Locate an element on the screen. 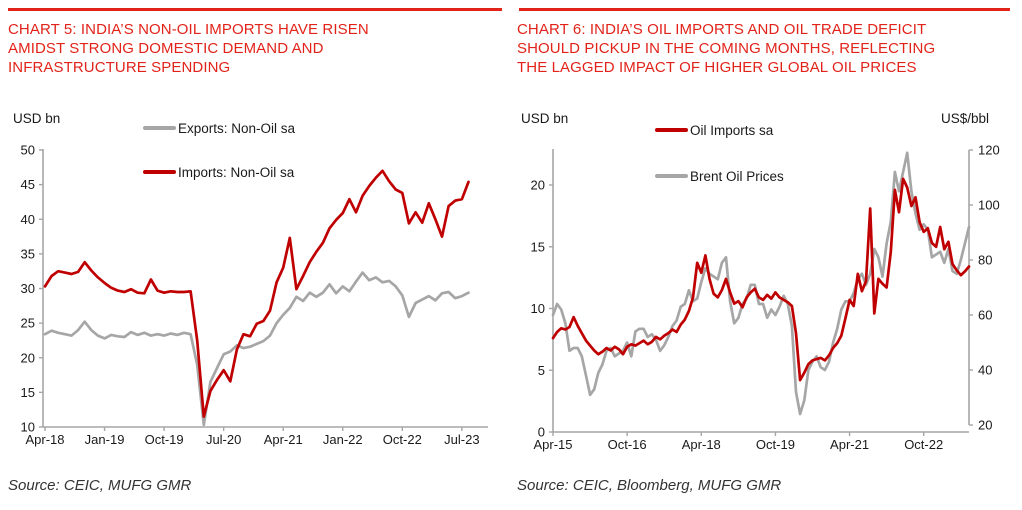  chart5-legend-exports: Exports: Non-Oil sa is located at coordinates (219, 128).